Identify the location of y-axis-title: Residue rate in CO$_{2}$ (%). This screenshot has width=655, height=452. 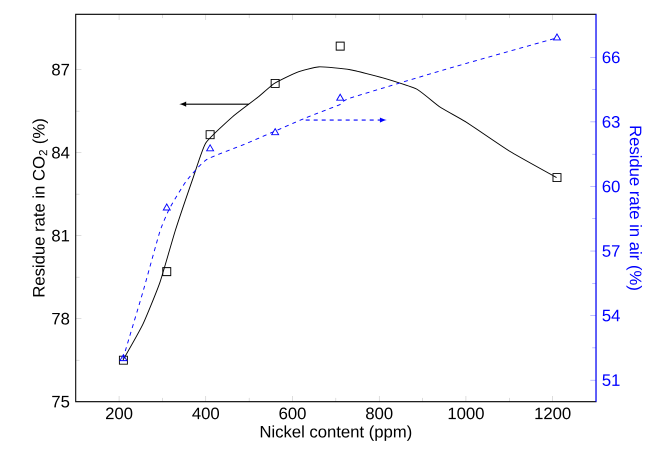
(40, 207).